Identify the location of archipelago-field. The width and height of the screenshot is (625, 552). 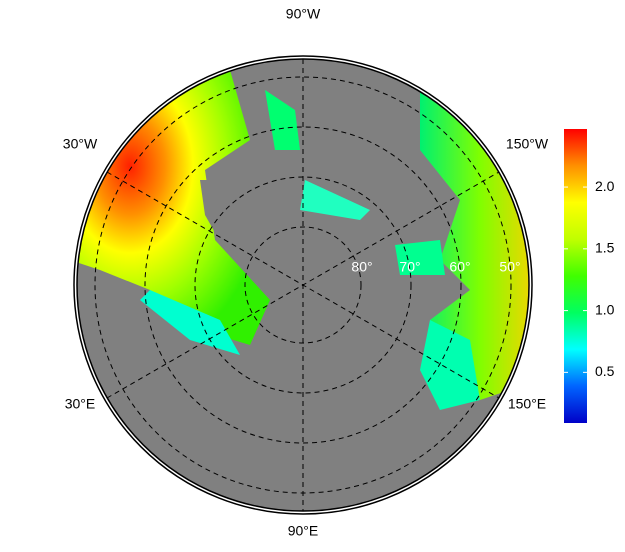
(335, 200).